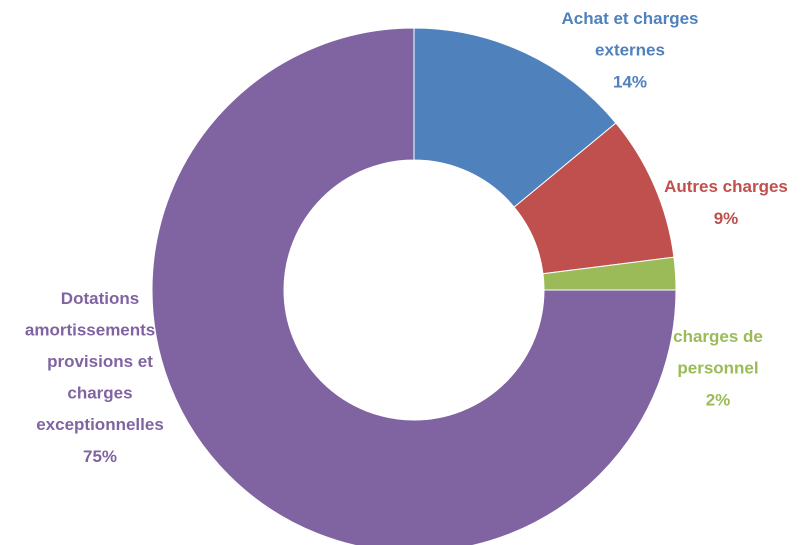 This screenshot has width=809, height=545. I want to click on value-label: 75%, so click(100, 456).